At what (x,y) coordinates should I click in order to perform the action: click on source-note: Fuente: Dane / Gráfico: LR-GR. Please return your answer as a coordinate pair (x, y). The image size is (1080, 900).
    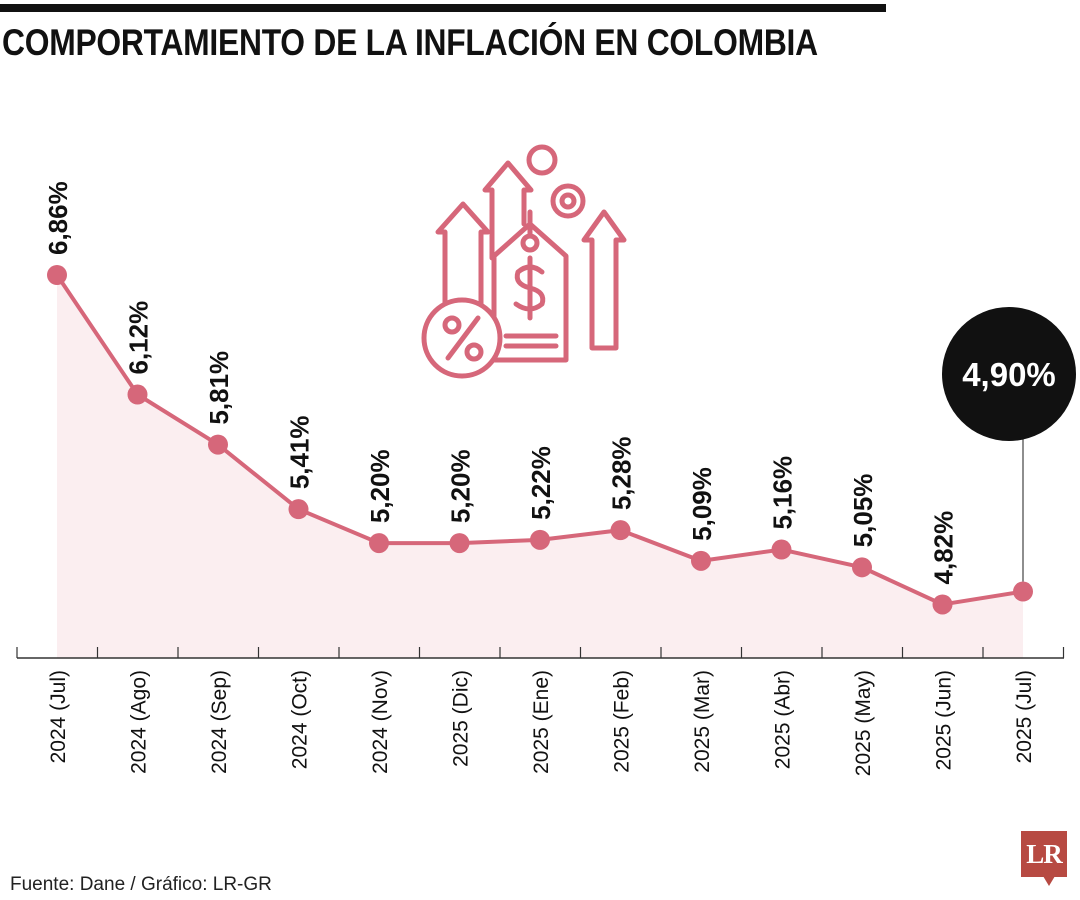
    Looking at the image, I should click on (141, 884).